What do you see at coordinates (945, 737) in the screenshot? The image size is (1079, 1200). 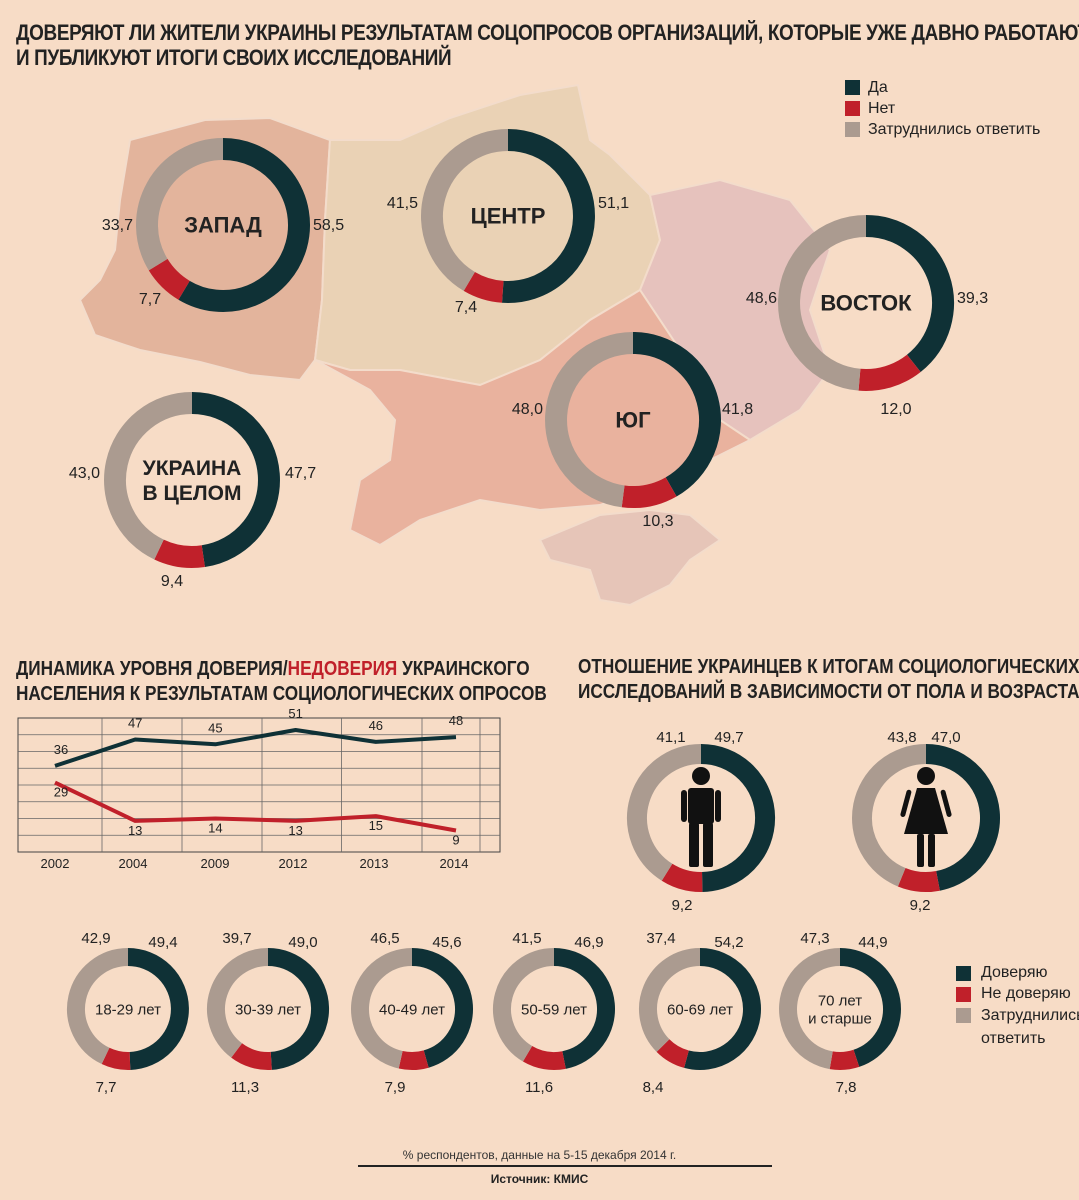 I see `value-label-trust: 47,0` at bounding box center [945, 737].